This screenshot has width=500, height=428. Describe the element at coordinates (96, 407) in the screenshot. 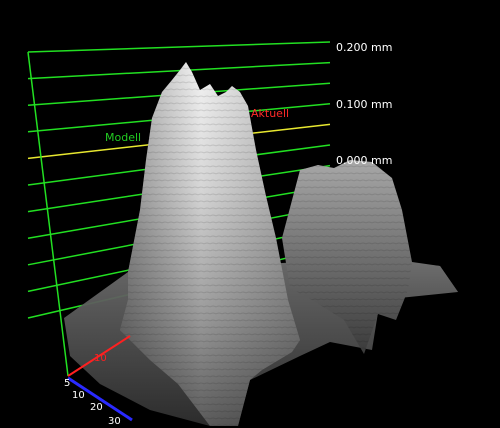

I see `z-axis-tick-20: 20` at that location.